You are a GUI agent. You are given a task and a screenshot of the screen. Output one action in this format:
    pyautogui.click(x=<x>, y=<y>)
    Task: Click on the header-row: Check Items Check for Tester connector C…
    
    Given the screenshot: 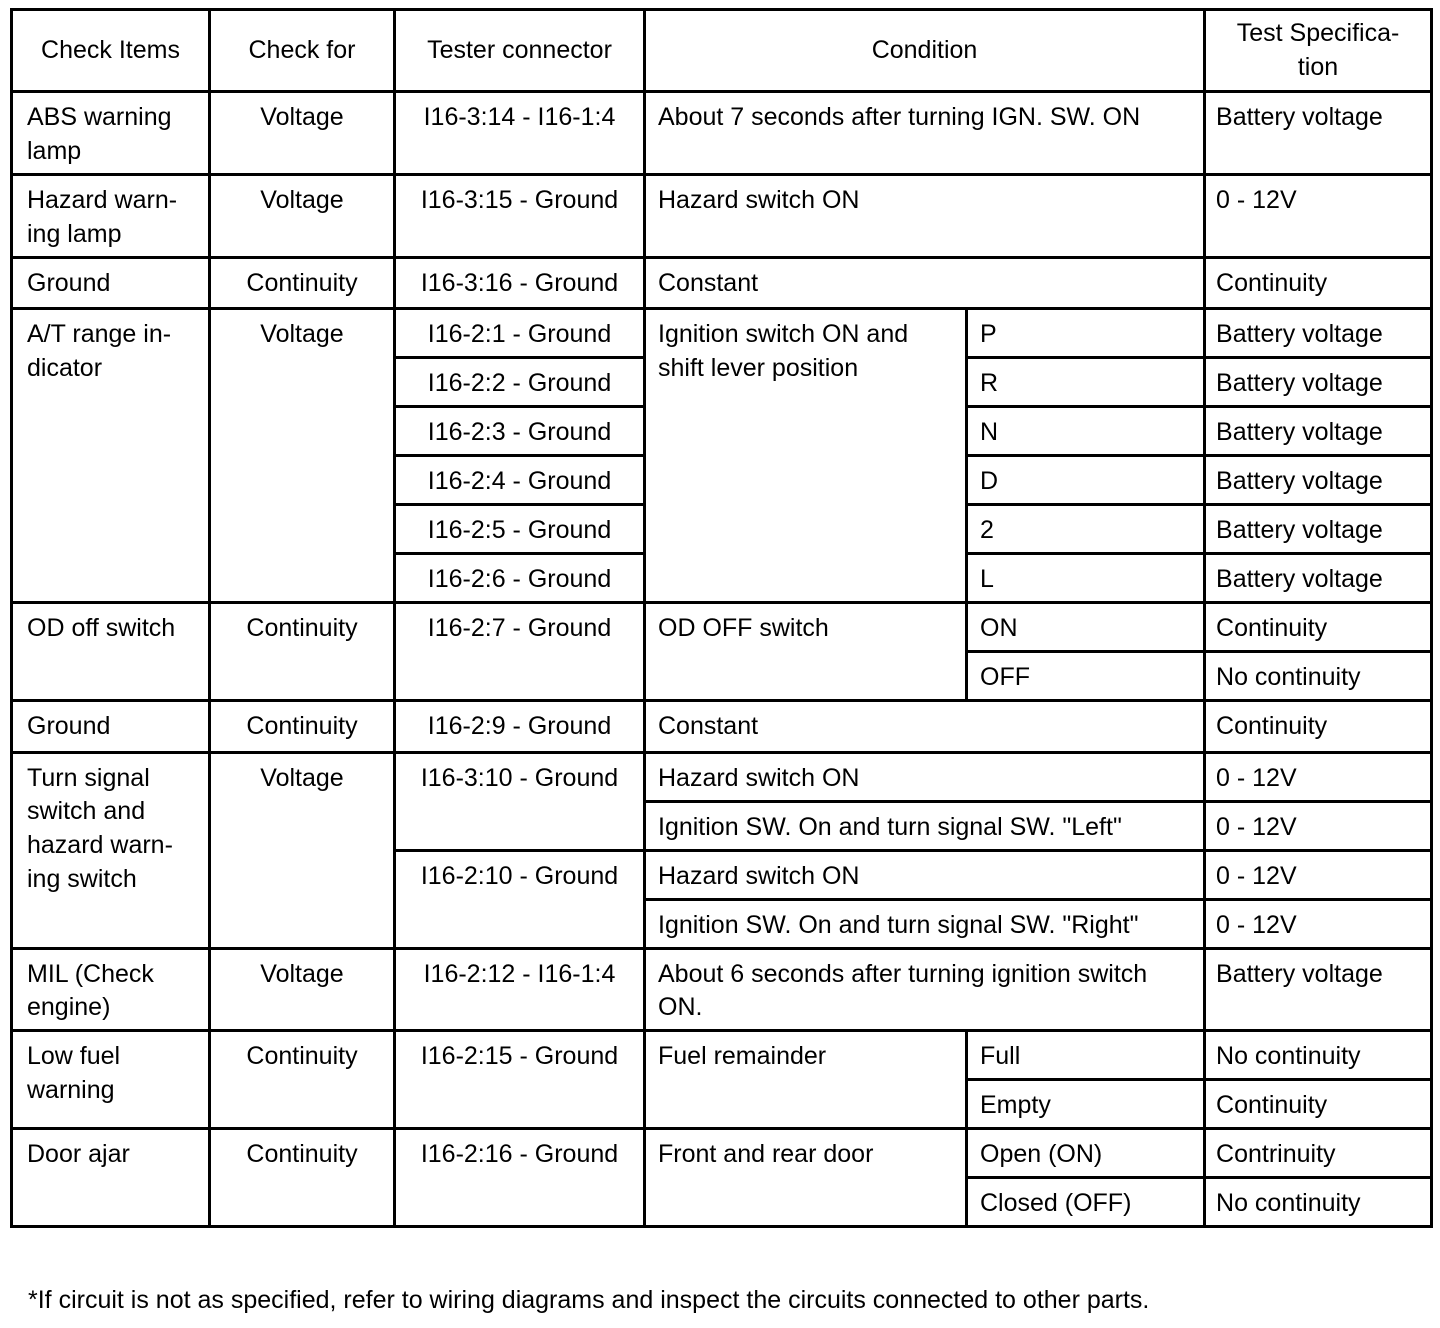 What is the action you would take?
    pyautogui.click(x=722, y=50)
    